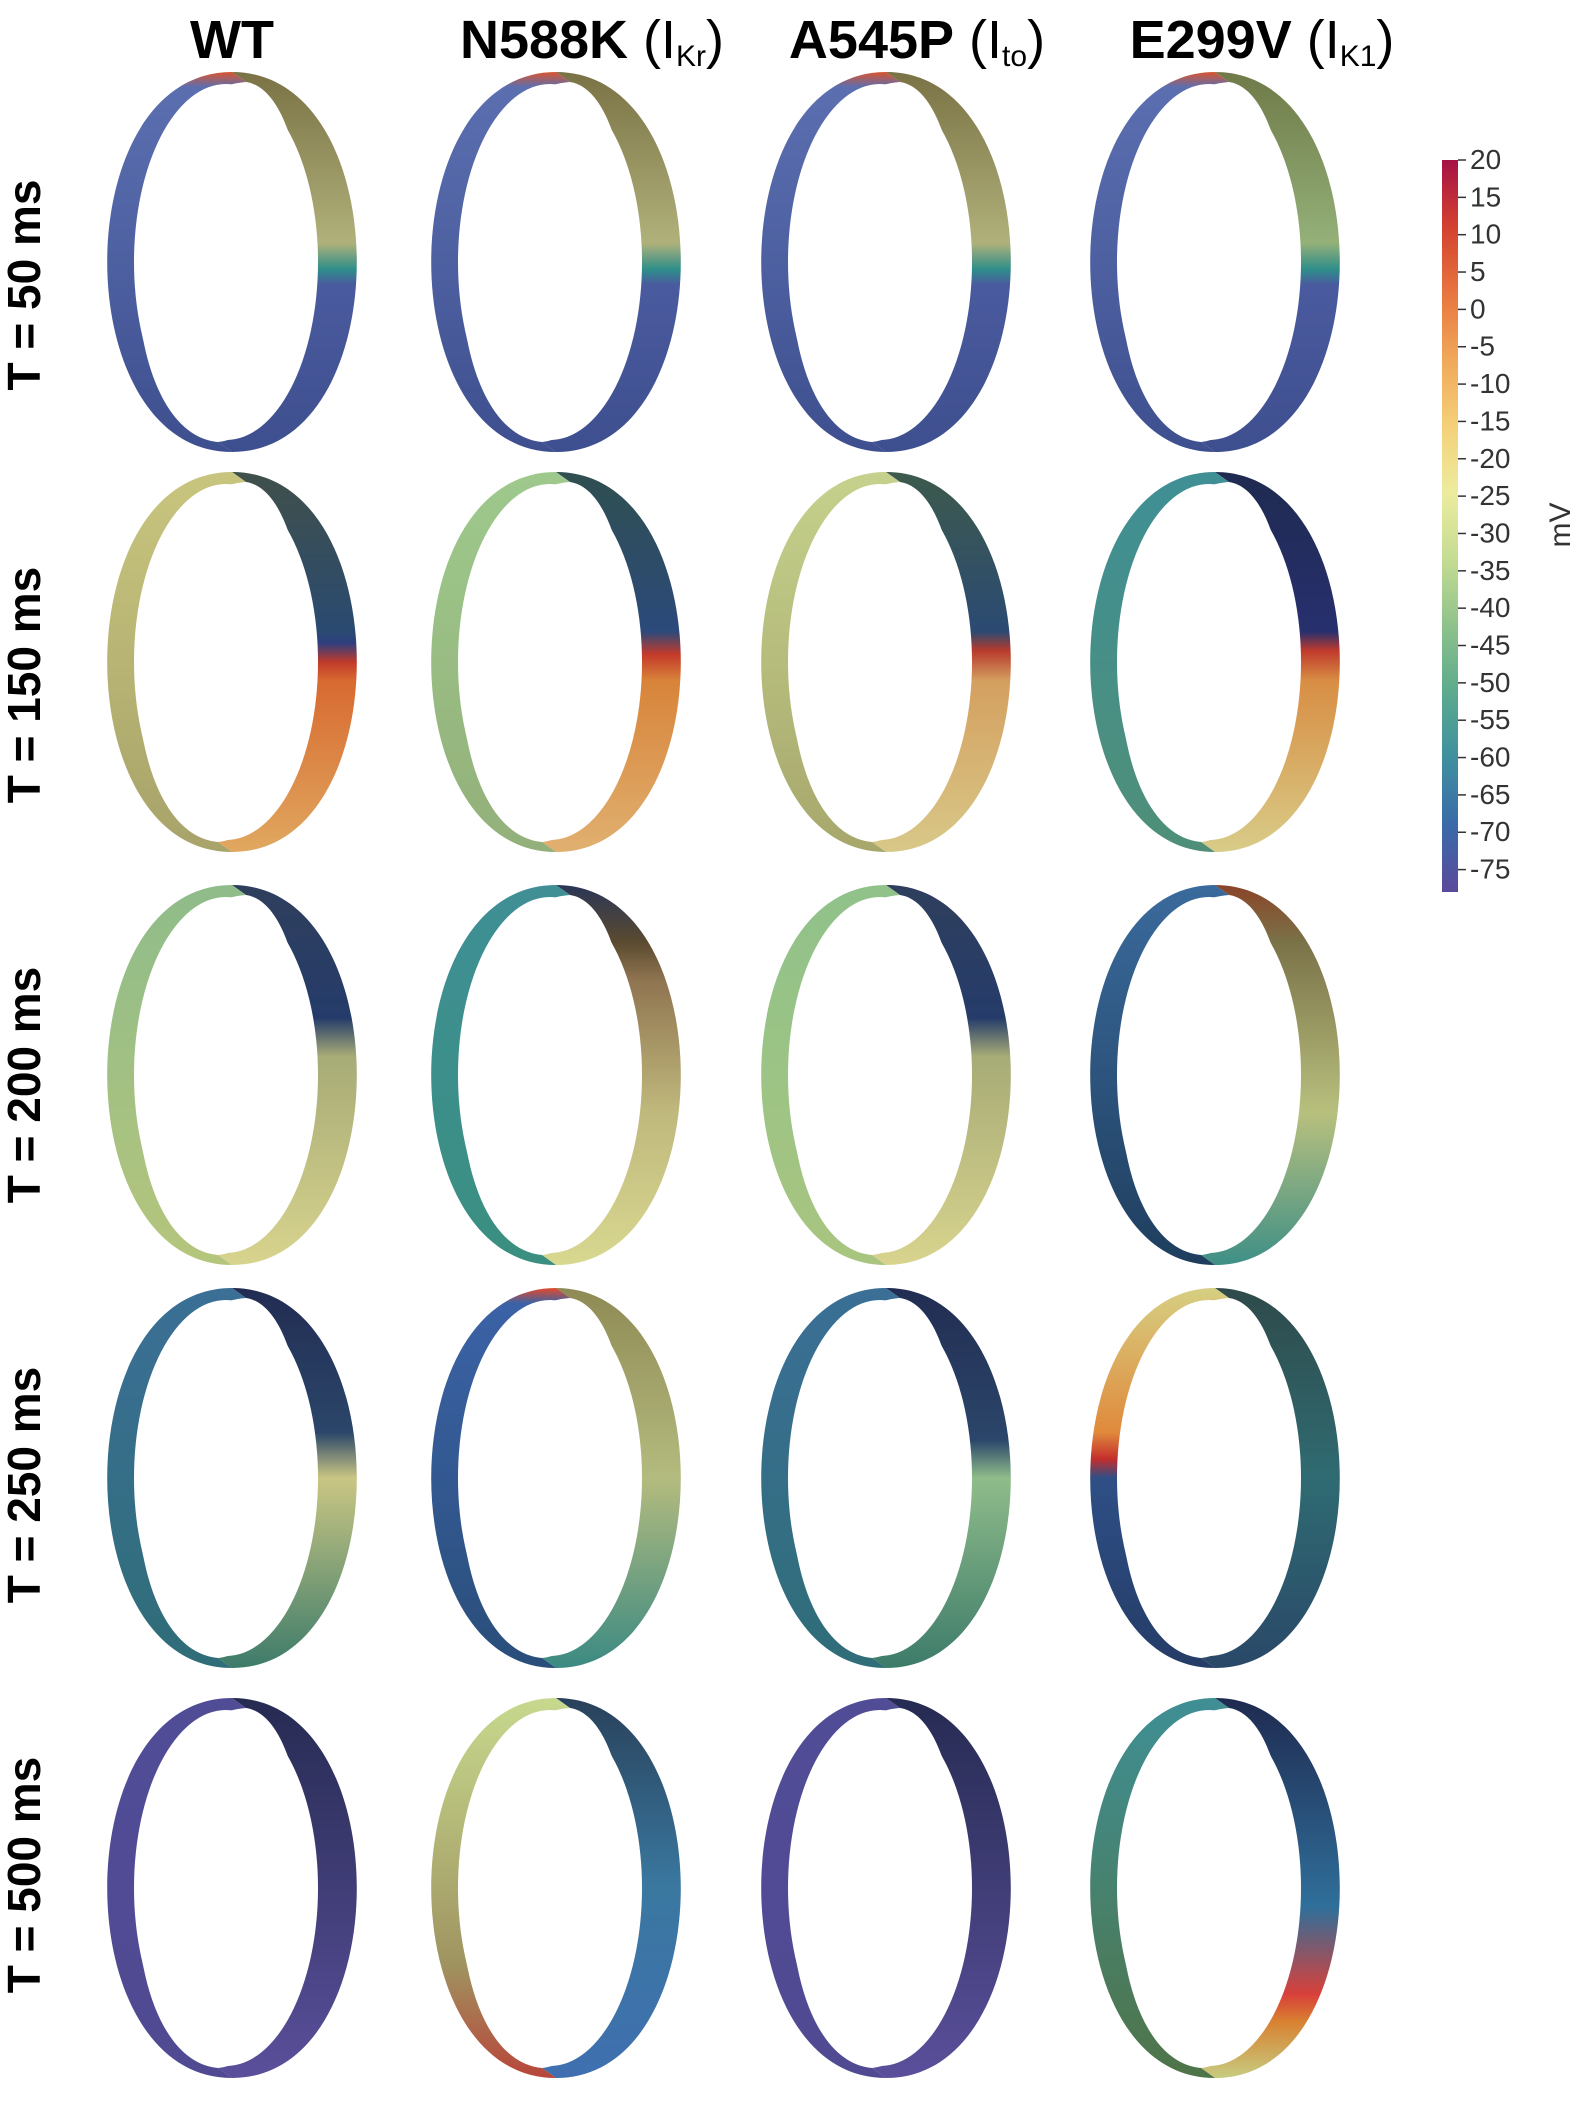 The width and height of the screenshot is (1589, 2106). Describe the element at coordinates (1490, 383) in the screenshot. I see `colorbar-tick-label: -10` at that location.